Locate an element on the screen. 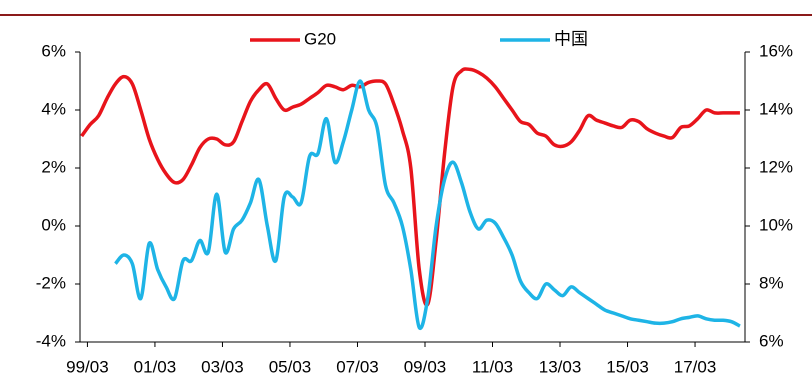 The height and width of the screenshot is (385, 812). y2-tick-label: 16% is located at coordinates (776, 50).